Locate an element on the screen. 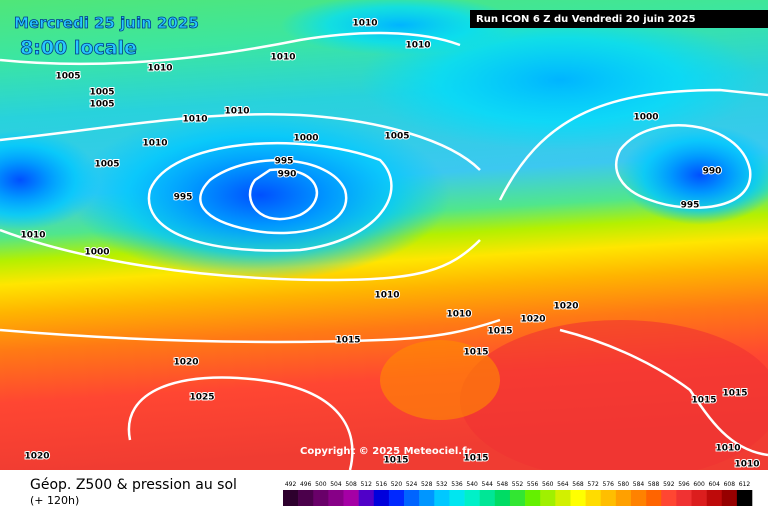 The height and width of the screenshot is (512, 768). colorbar-label: 612 is located at coordinates (745, 484).